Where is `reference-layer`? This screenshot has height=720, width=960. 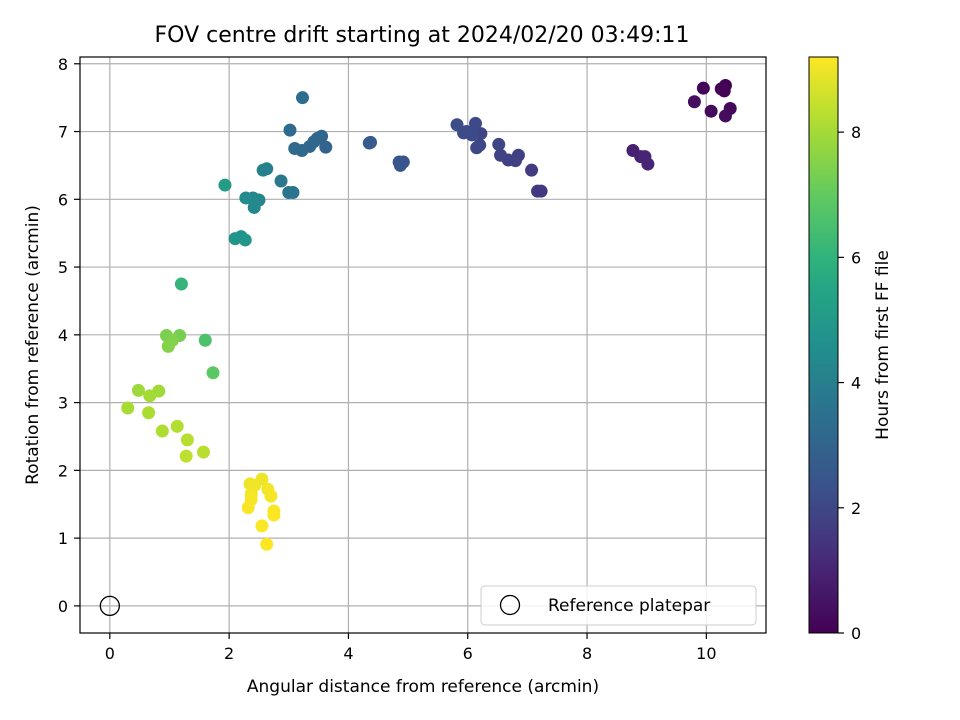
reference-layer is located at coordinates (109, 606).